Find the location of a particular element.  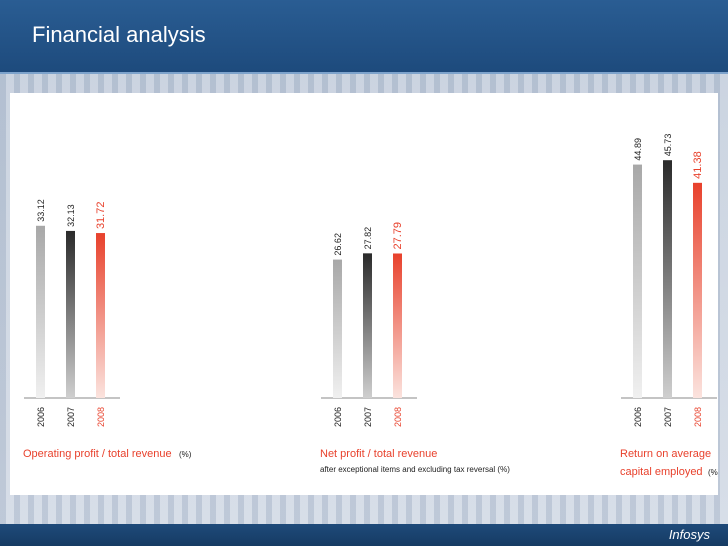

value-label: 27.79 is located at coordinates (398, 236).